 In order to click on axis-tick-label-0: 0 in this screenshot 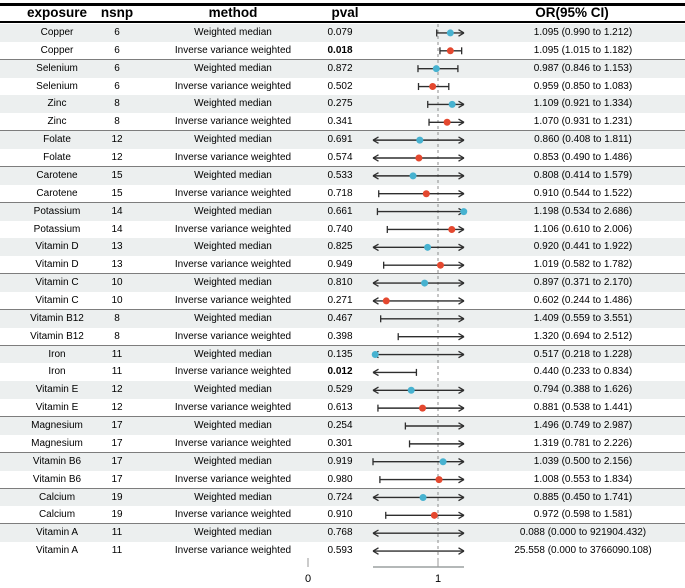, I will do `click(308, 579)`.